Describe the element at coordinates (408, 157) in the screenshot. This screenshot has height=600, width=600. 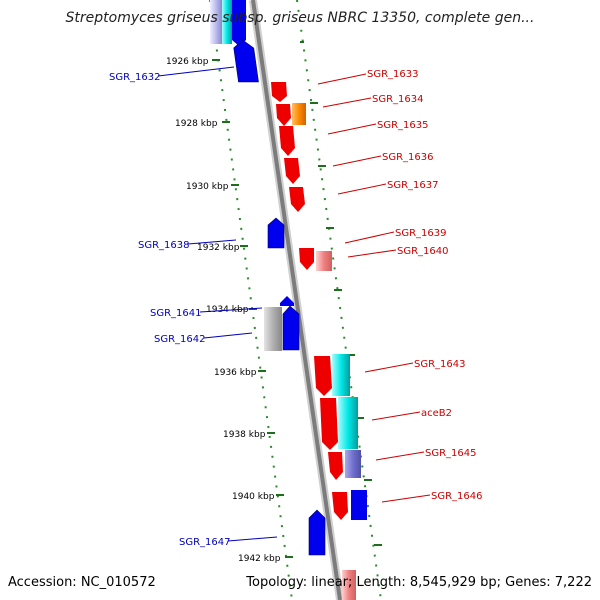
I see `gene-label-sgr-1636: SGR_1636` at that location.